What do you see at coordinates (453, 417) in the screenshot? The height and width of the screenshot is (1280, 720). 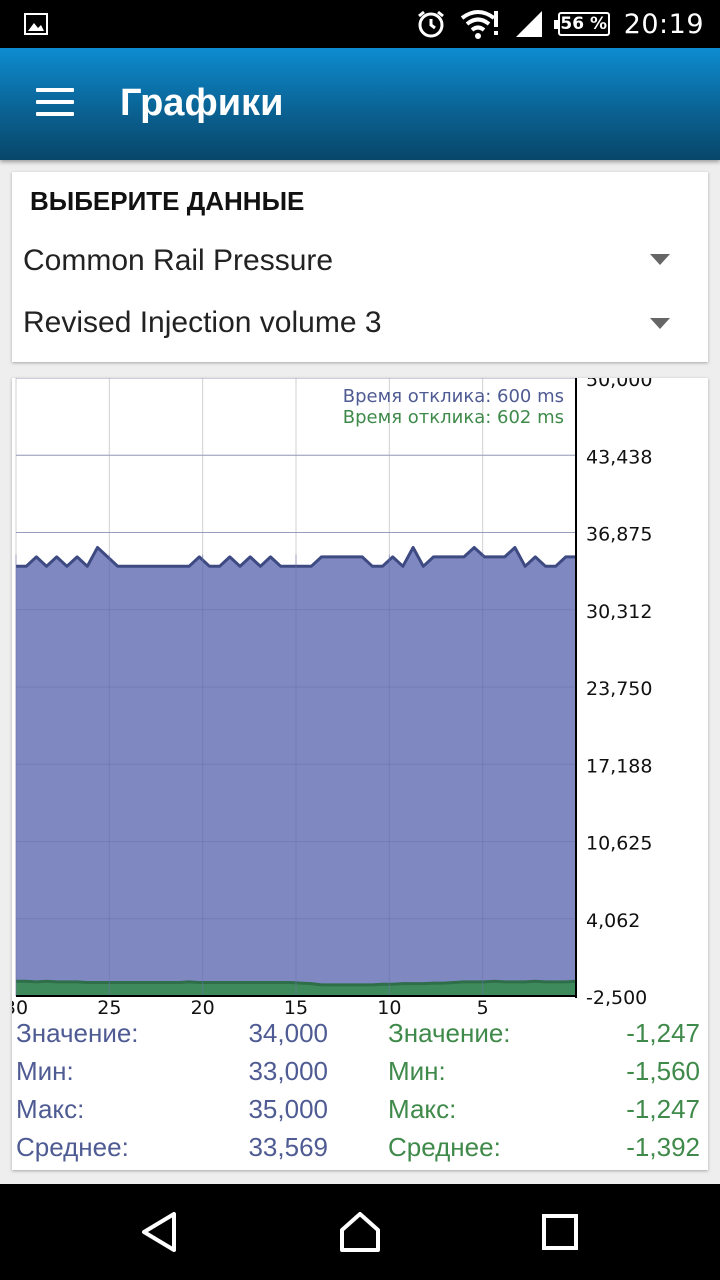 I see `response-time-annotation: Время отклика: 602 ms` at bounding box center [453, 417].